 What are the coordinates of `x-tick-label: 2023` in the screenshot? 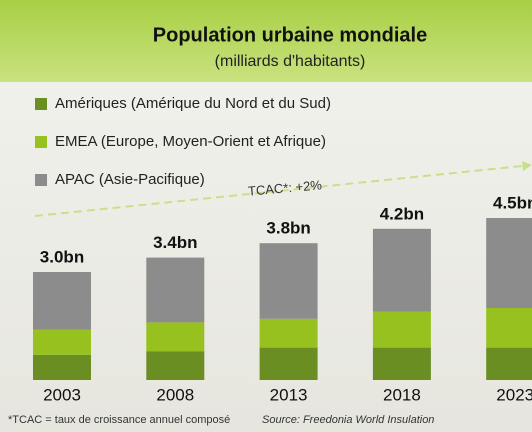 It's located at (514, 394).